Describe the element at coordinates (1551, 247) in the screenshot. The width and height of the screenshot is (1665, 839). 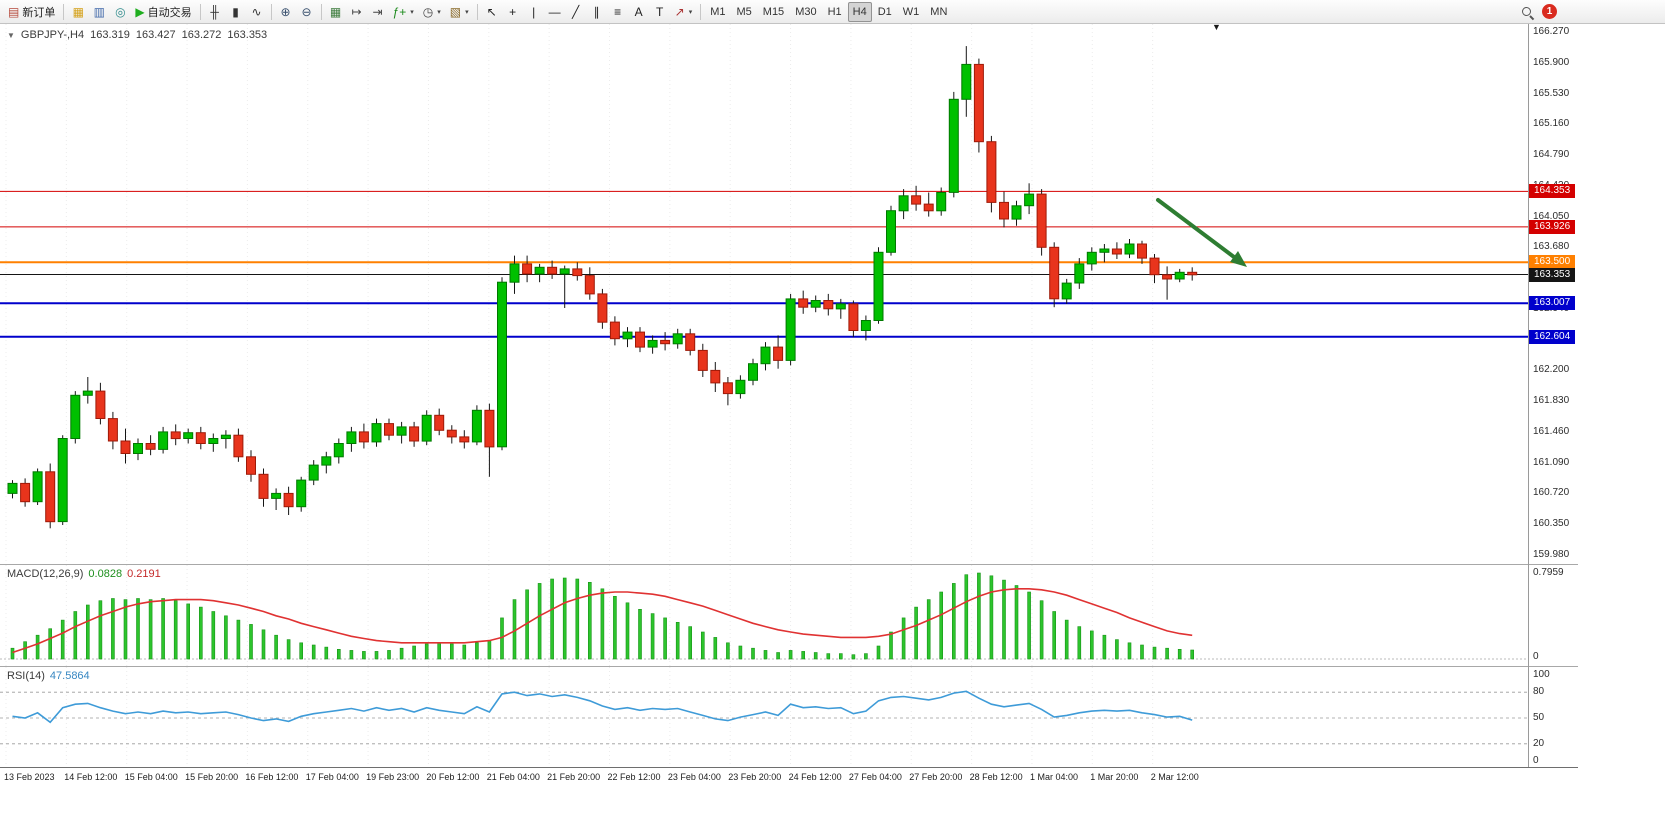
I see `price-axis-label: 163.680` at that location.